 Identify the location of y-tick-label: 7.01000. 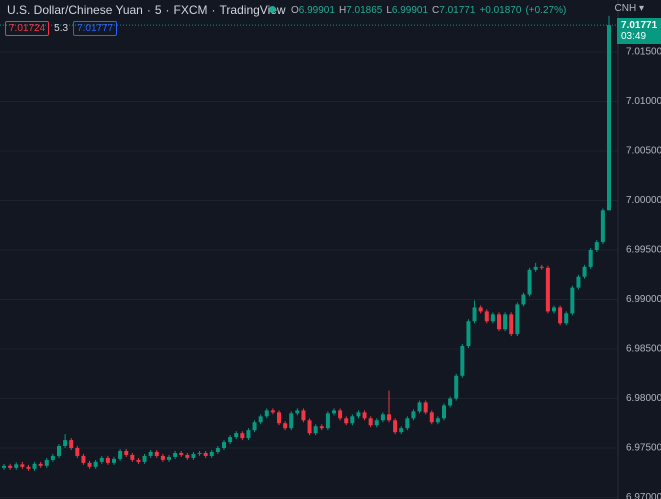
(643, 101).